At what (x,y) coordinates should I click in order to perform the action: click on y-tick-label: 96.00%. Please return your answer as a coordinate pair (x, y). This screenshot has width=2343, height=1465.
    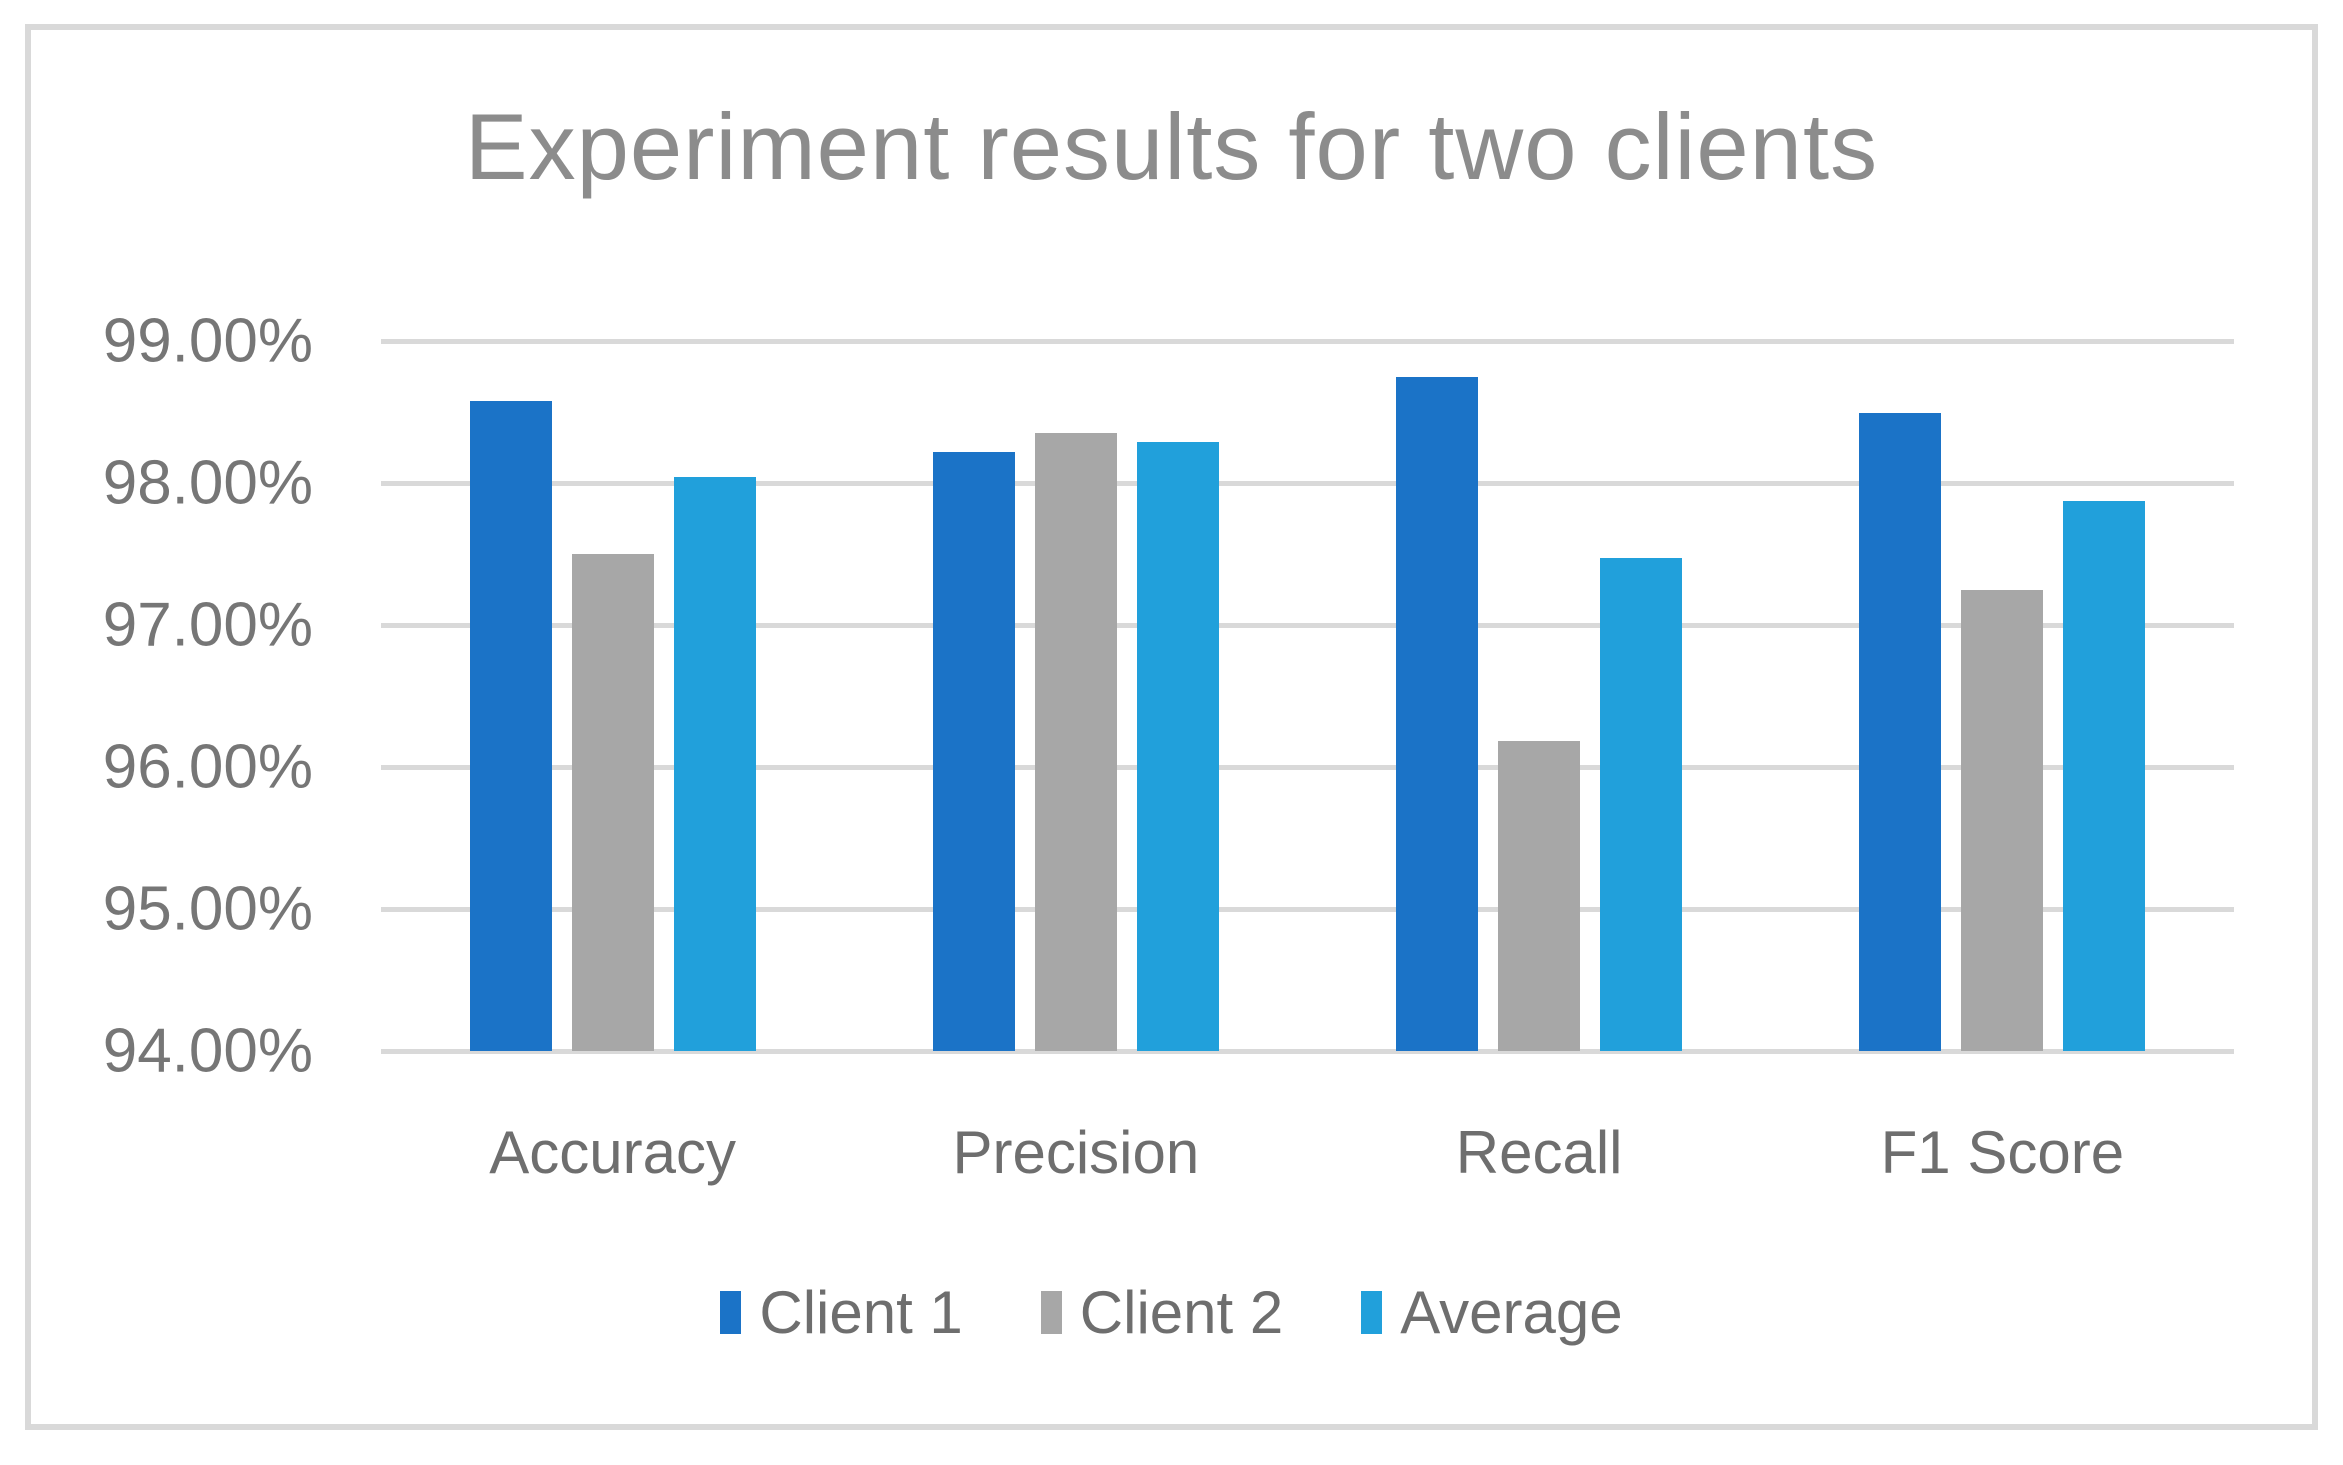
    Looking at the image, I should click on (207, 767).